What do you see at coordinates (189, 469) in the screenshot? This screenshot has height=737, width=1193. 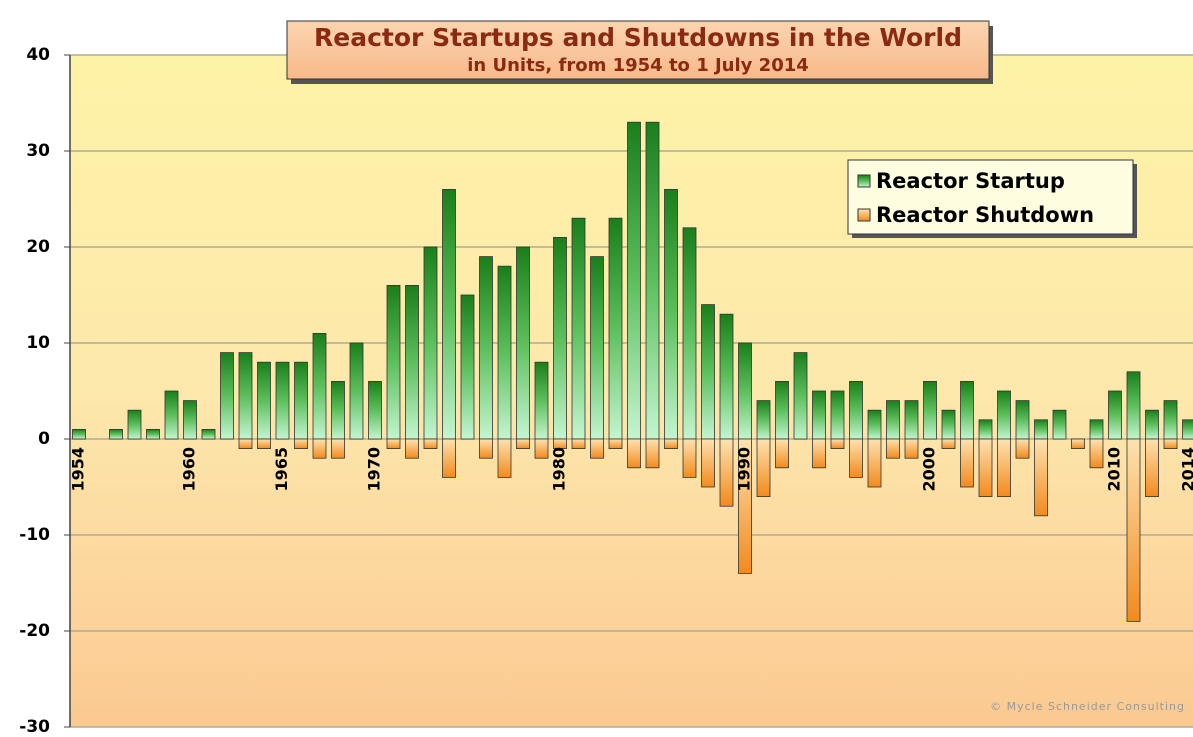 I see `x-tick-label: 1960` at bounding box center [189, 469].